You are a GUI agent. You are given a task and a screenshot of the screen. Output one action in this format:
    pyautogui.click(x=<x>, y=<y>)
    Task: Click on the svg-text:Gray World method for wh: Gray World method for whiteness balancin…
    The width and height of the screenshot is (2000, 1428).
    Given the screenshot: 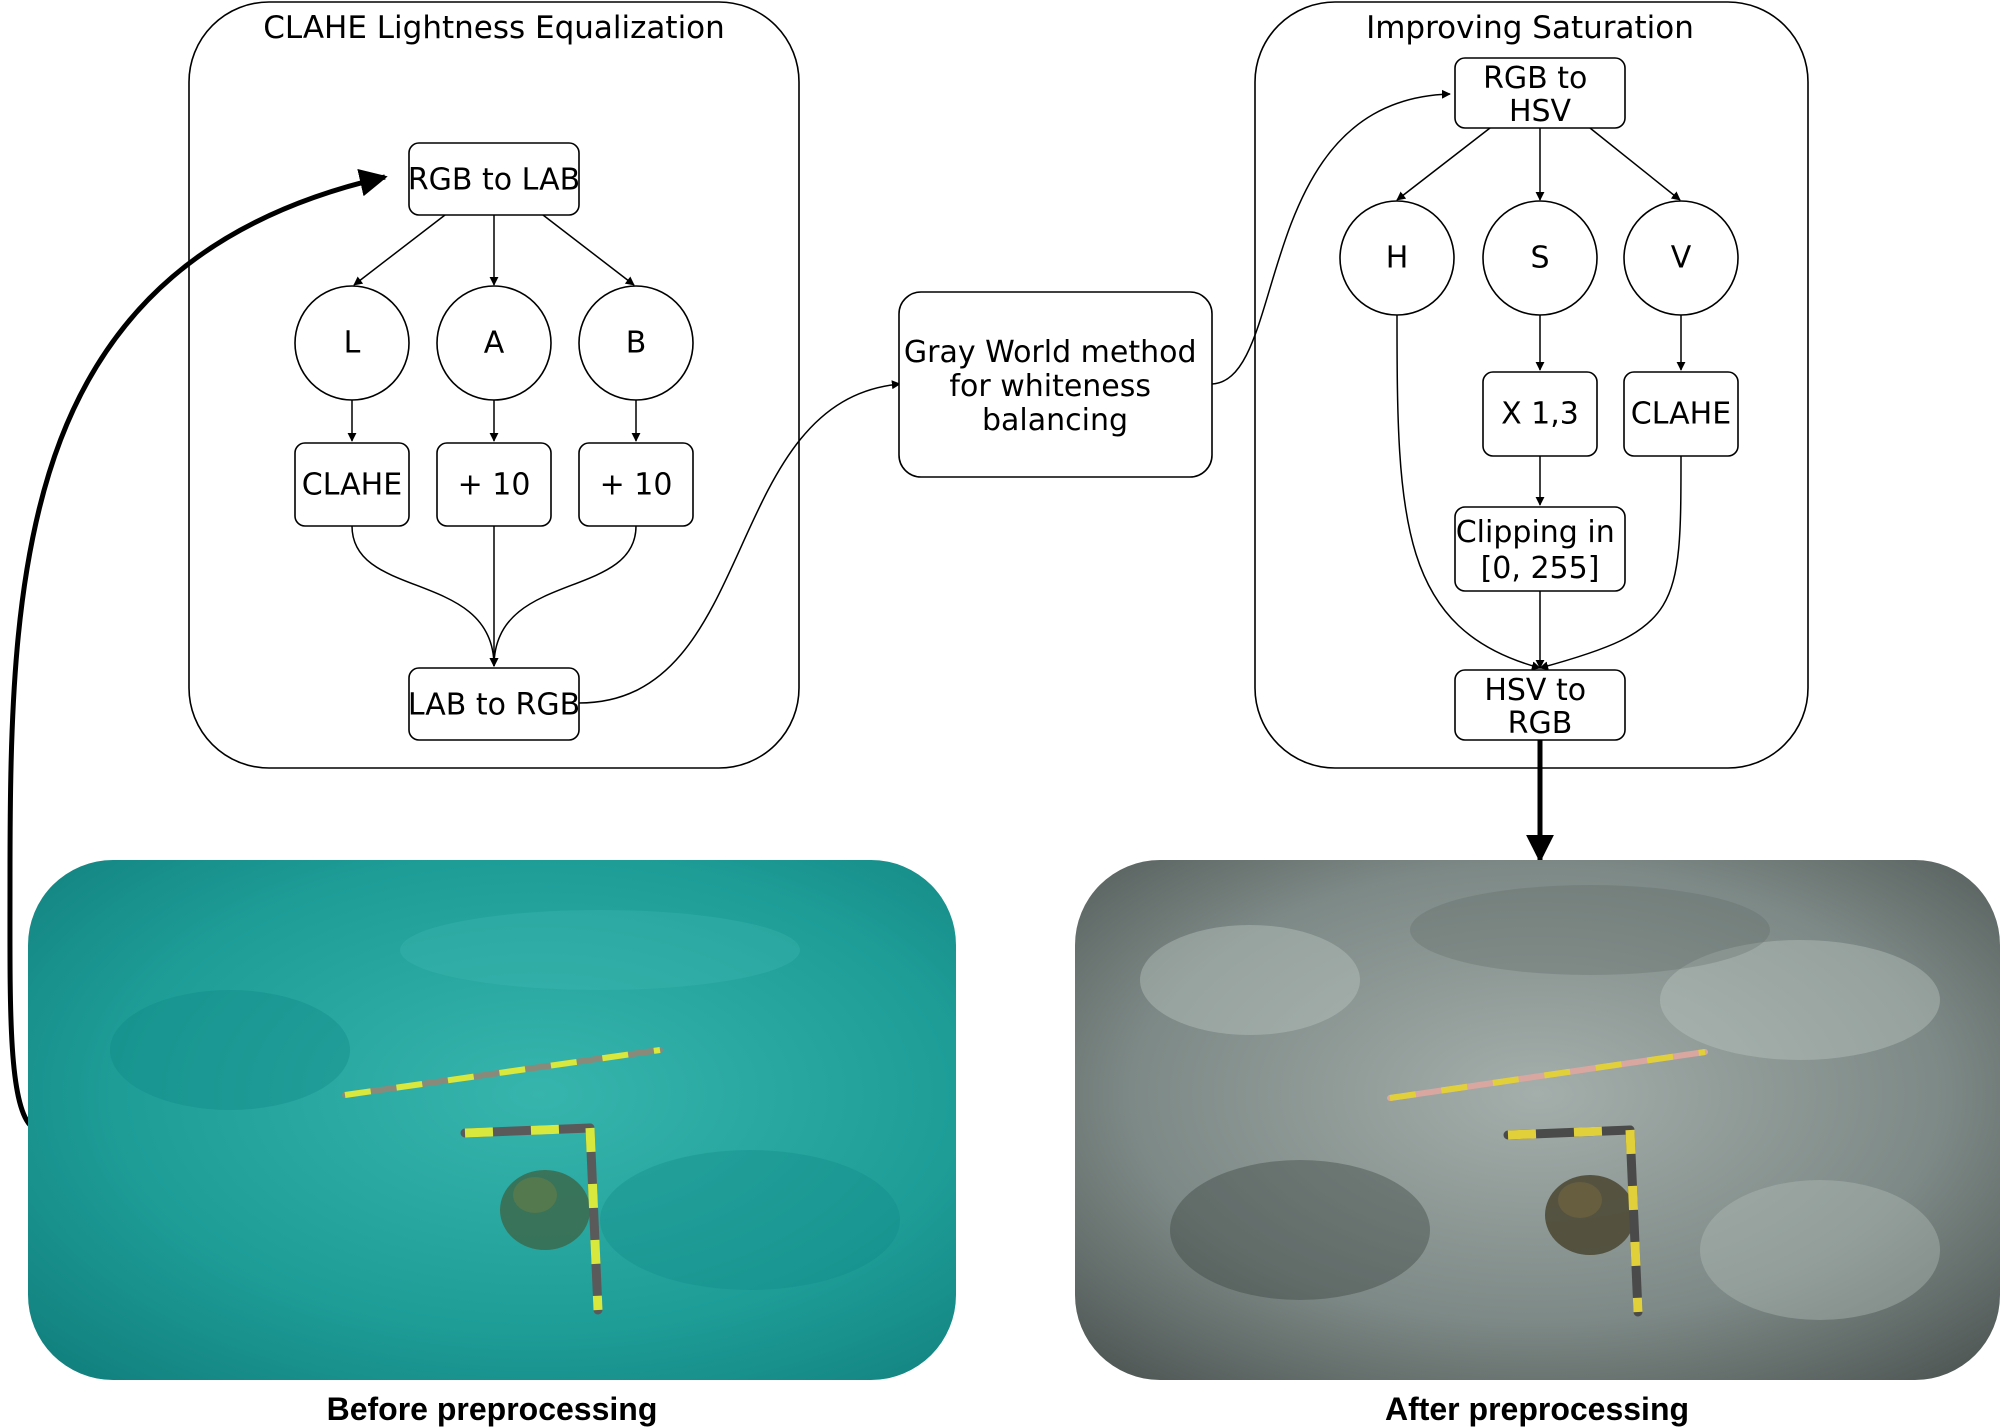 What is the action you would take?
    pyautogui.click(x=1055, y=386)
    